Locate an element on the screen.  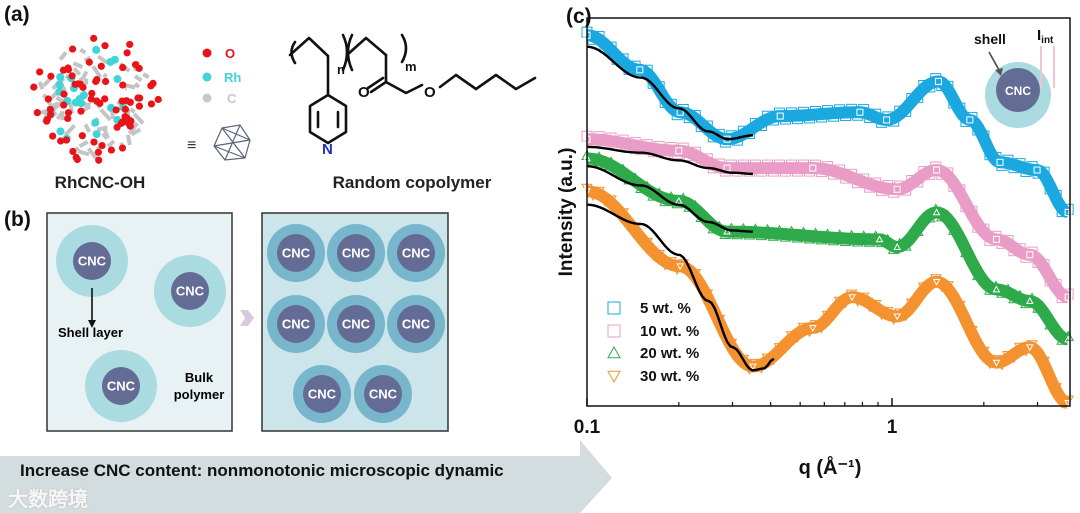
watermark: 大数跨境 is located at coordinates (48, 500).